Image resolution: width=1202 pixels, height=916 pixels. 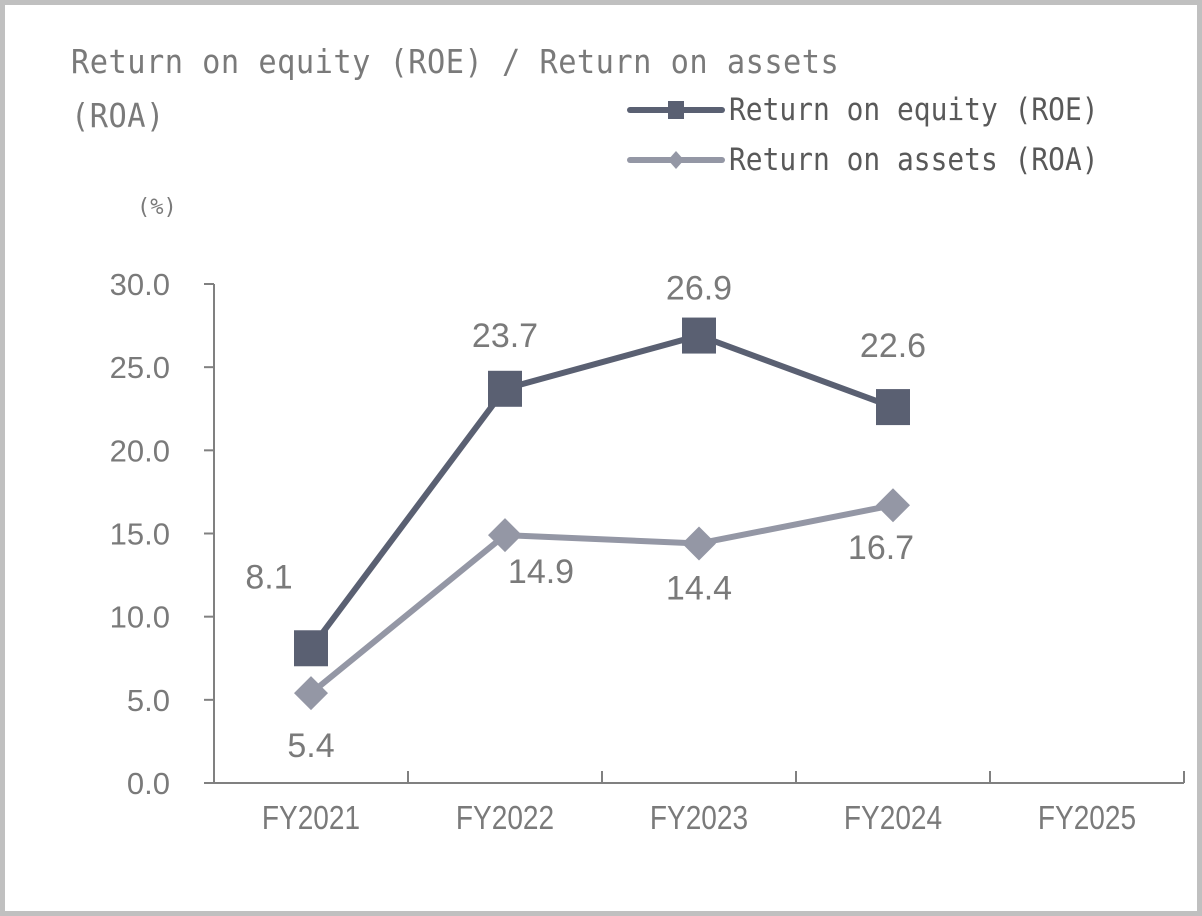 I want to click on chart-title-line-2: (ROA), so click(x=118, y=115).